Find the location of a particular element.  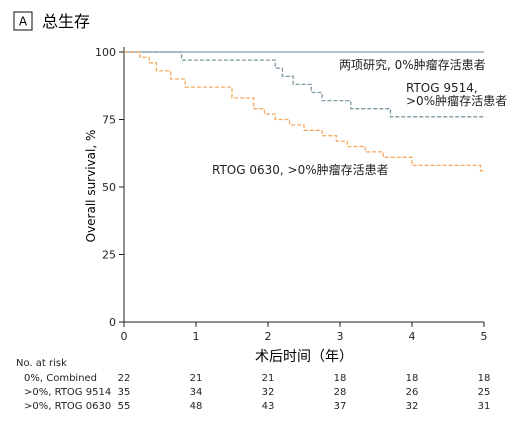

panel-letter: A is located at coordinates (23, 22).